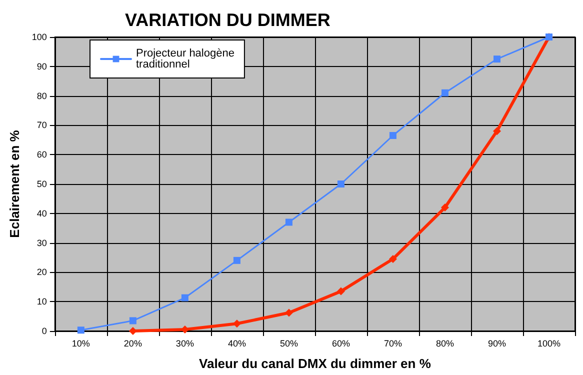 Image resolution: width=583 pixels, height=375 pixels. I want to click on x-tick-label: 10%, so click(81, 343).